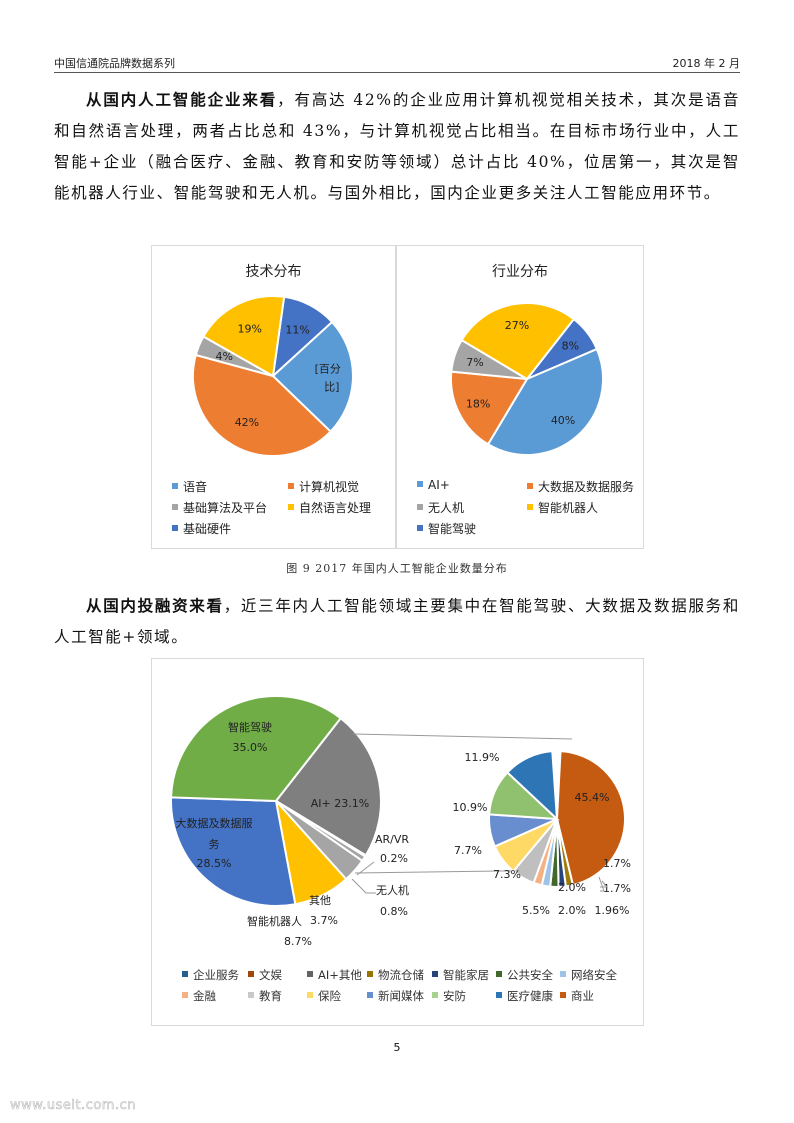 The height and width of the screenshot is (1123, 794). What do you see at coordinates (274, 921) in the screenshot?
I see `data-label: 智能机器人` at bounding box center [274, 921].